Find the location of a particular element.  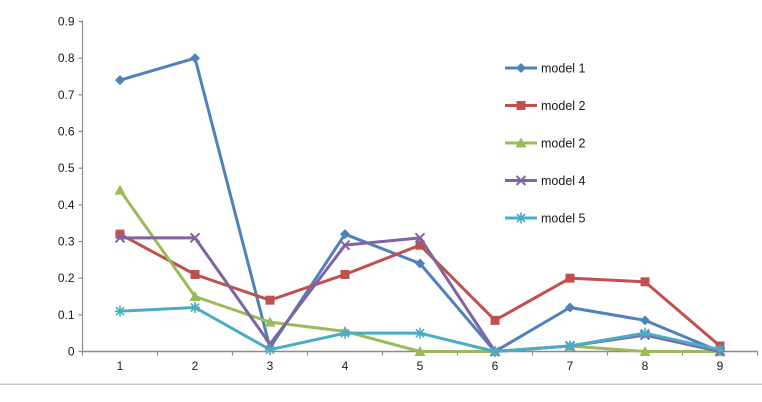

bottom-divider is located at coordinates (381, 384).